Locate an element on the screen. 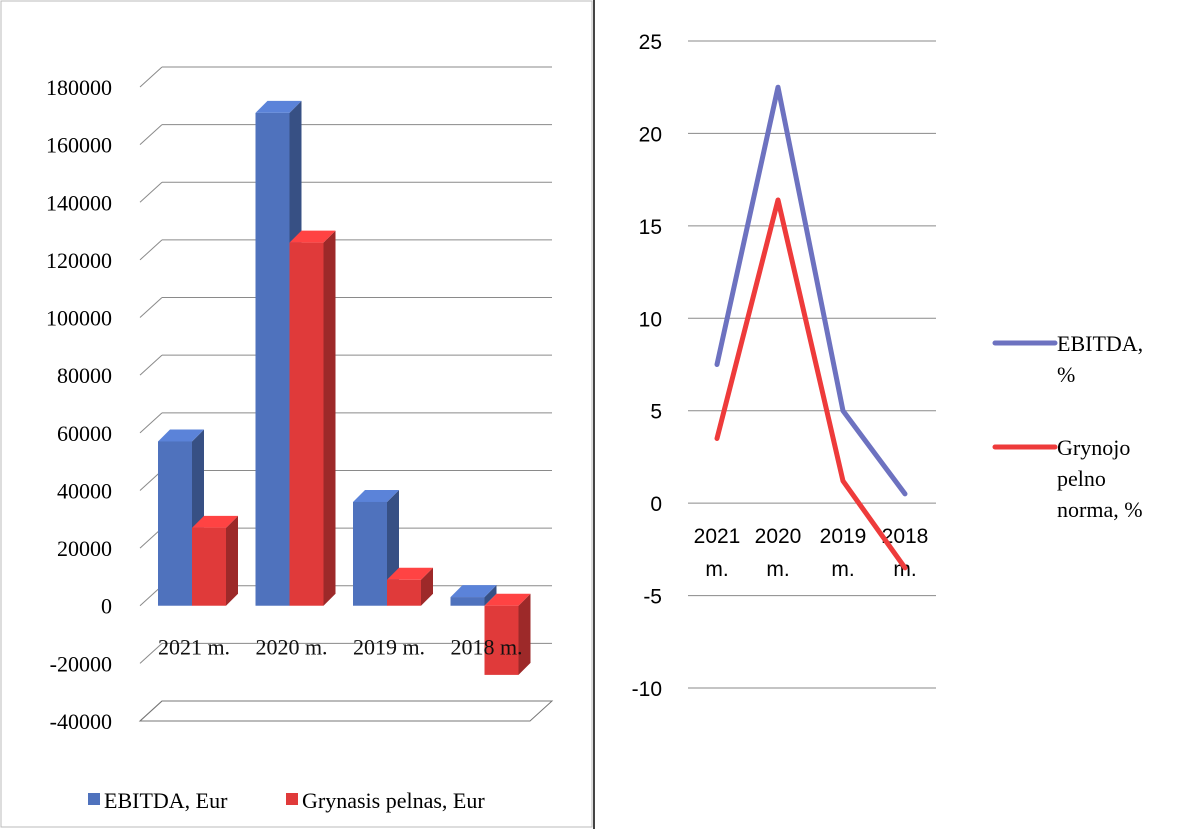 The width and height of the screenshot is (1177, 829). y-tick-label: 60000 is located at coordinates (84, 433).